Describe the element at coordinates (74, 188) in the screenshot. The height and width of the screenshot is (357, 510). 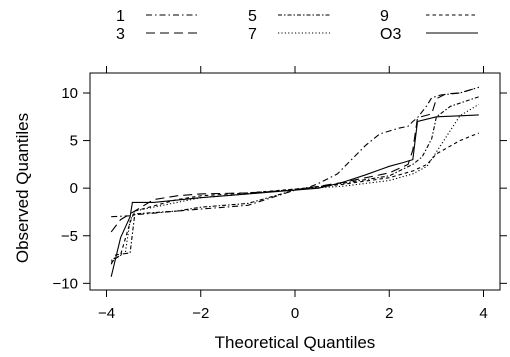
I see `y-tick-label: 0` at that location.